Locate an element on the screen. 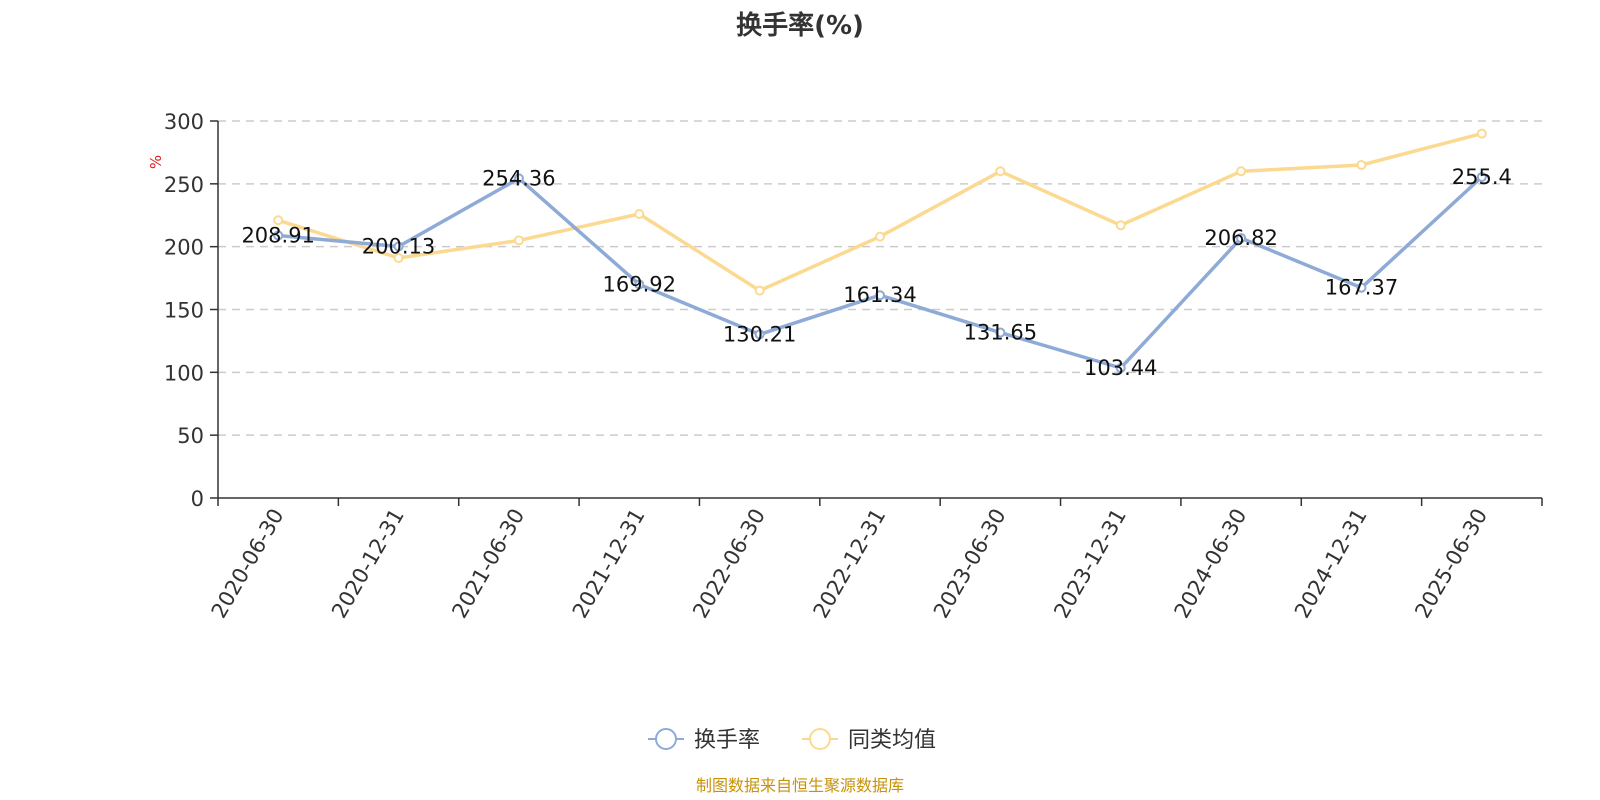 The image size is (1600, 800). data-label: 200.13 is located at coordinates (398, 247).